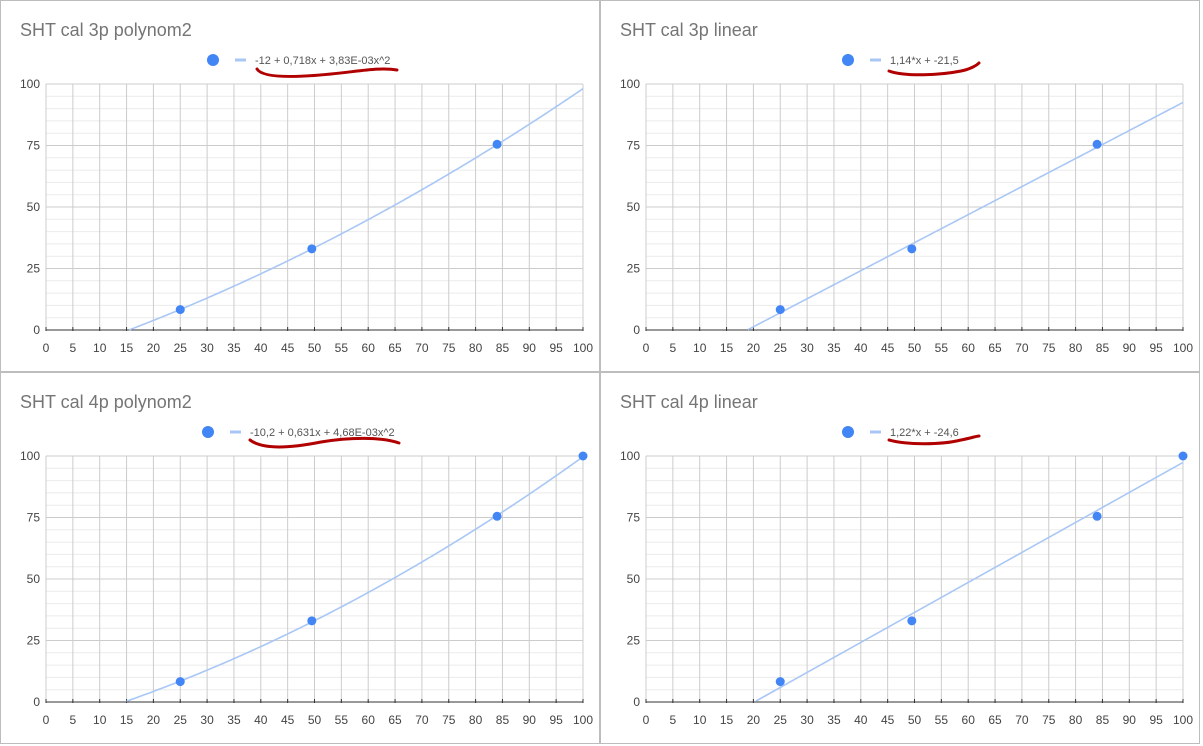 This screenshot has width=1203, height=746. I want to click on chart-title: SHT cal 4p linear, so click(689, 402).